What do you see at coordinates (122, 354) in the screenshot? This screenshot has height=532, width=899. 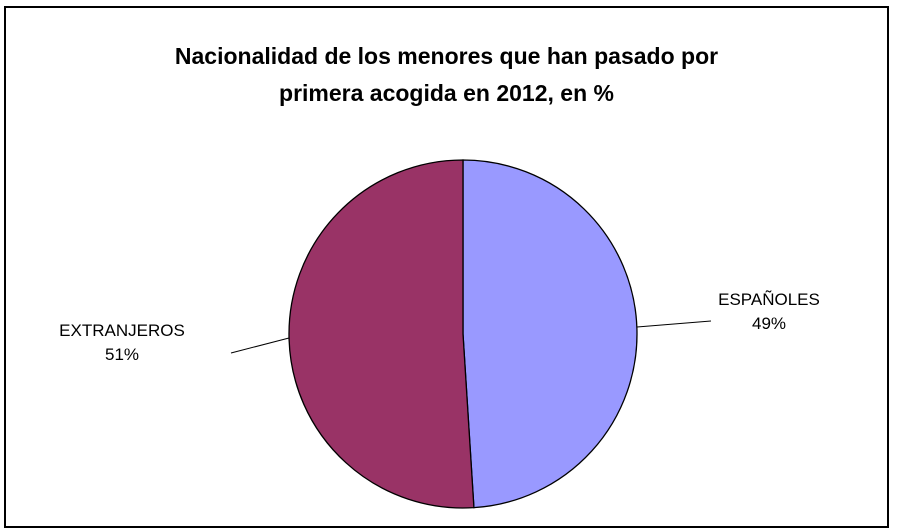 I see `slice-percent-label: 51%` at bounding box center [122, 354].